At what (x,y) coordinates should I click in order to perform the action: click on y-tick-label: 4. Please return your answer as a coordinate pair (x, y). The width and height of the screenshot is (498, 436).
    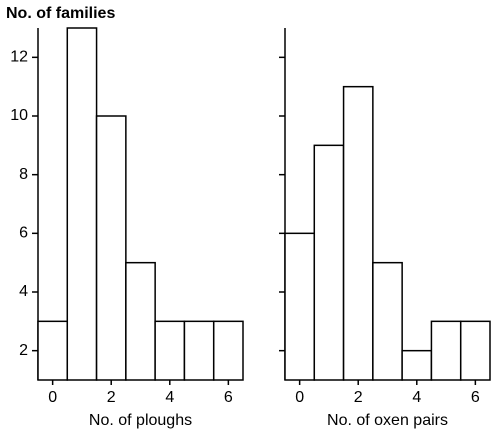
    Looking at the image, I should click on (23, 291).